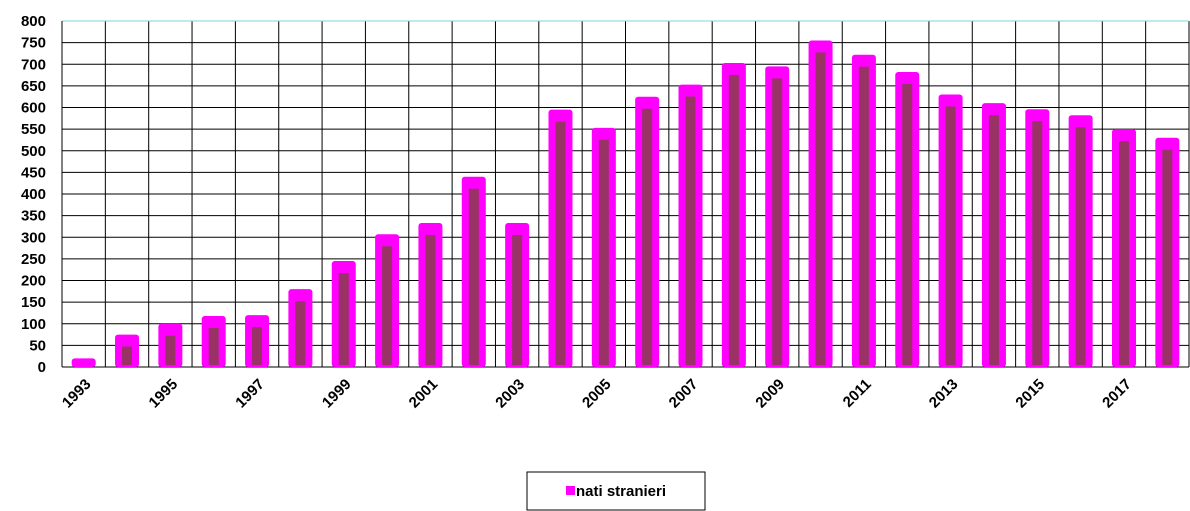  I want to click on y-tick-label: 550, so click(33, 129).